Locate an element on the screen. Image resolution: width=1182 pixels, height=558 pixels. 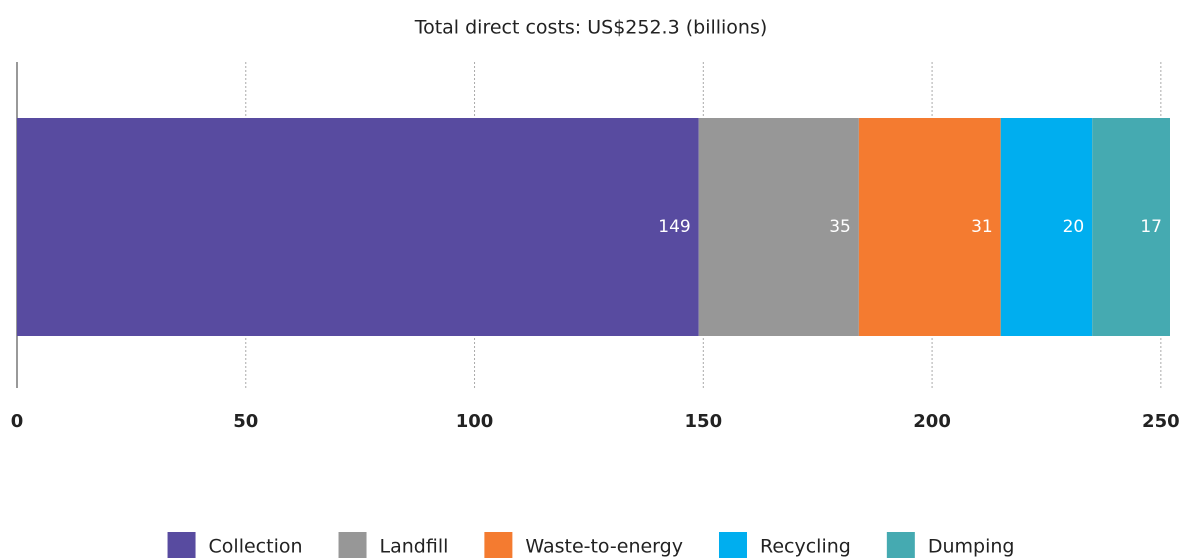
x-tick-label: 150 is located at coordinates (704, 421).